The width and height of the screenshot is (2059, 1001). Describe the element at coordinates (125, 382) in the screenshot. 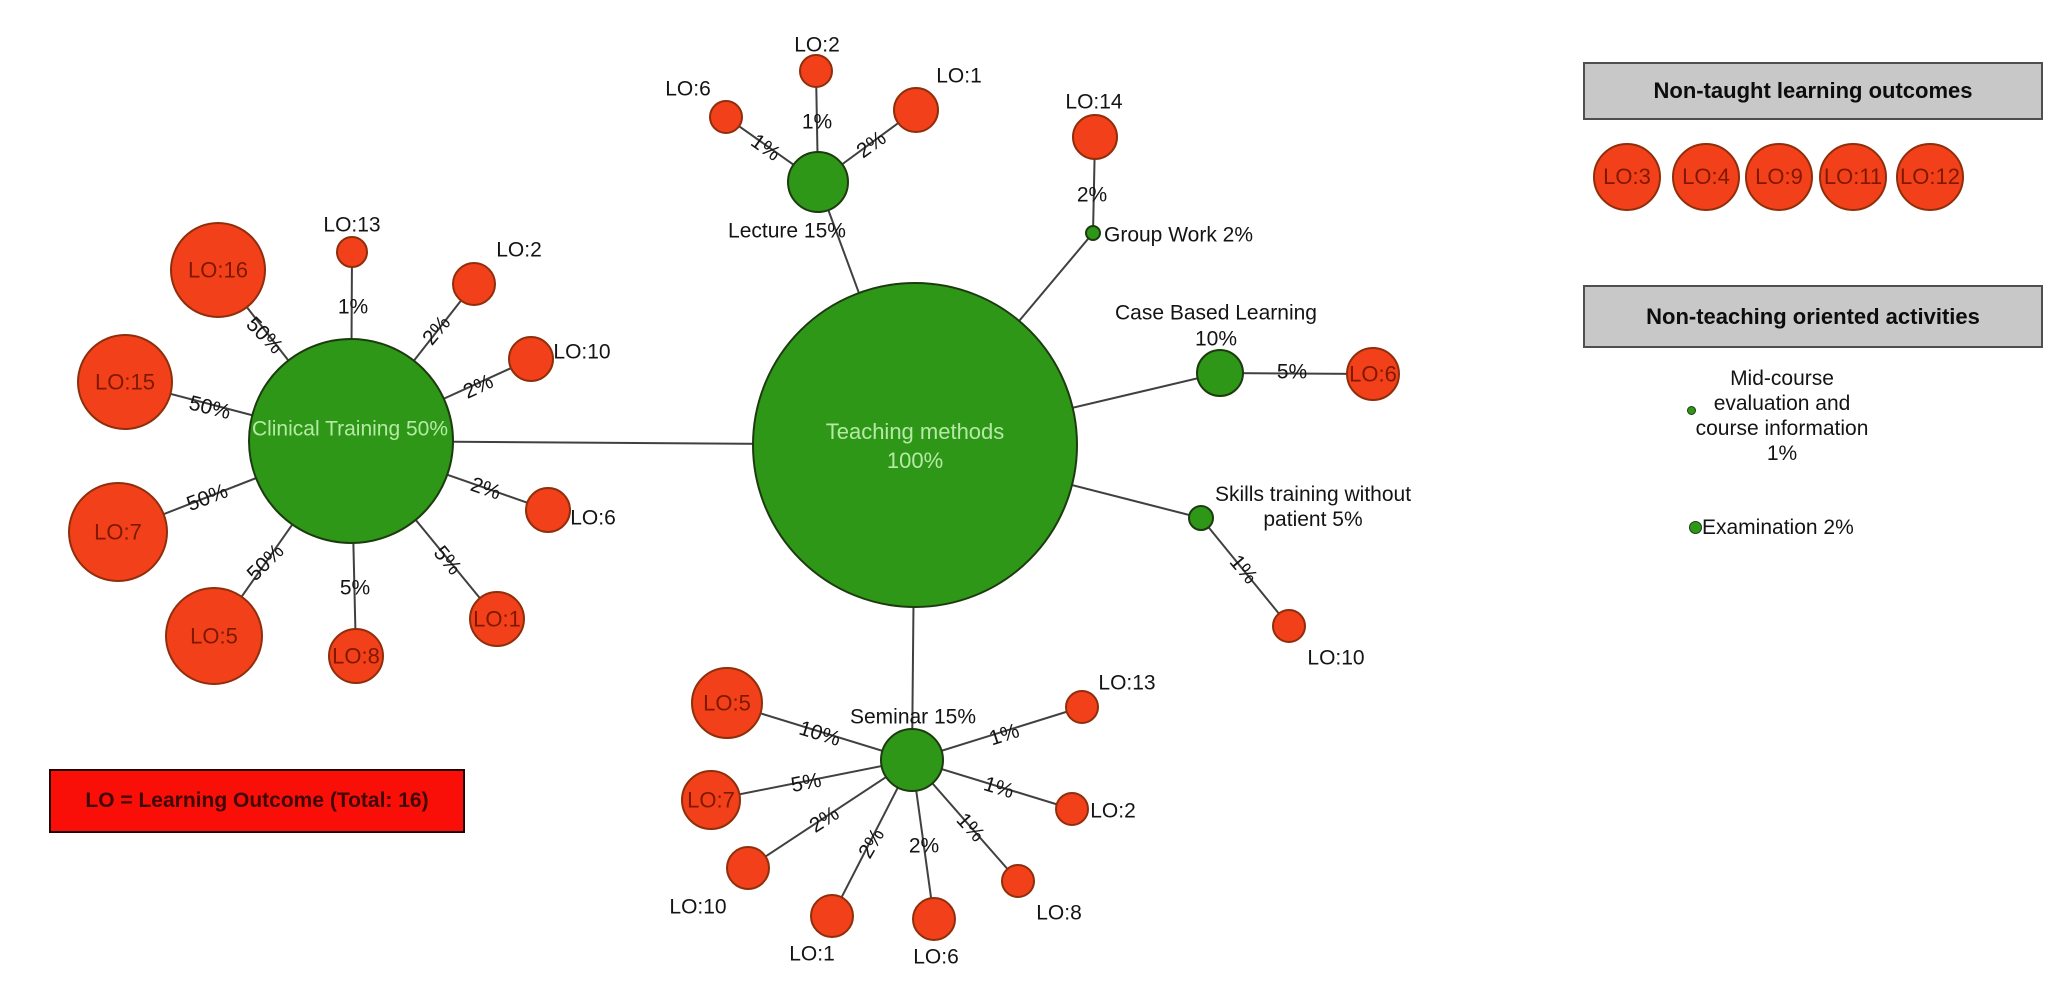

I see `node-label-ct-lo15: LO:15` at that location.